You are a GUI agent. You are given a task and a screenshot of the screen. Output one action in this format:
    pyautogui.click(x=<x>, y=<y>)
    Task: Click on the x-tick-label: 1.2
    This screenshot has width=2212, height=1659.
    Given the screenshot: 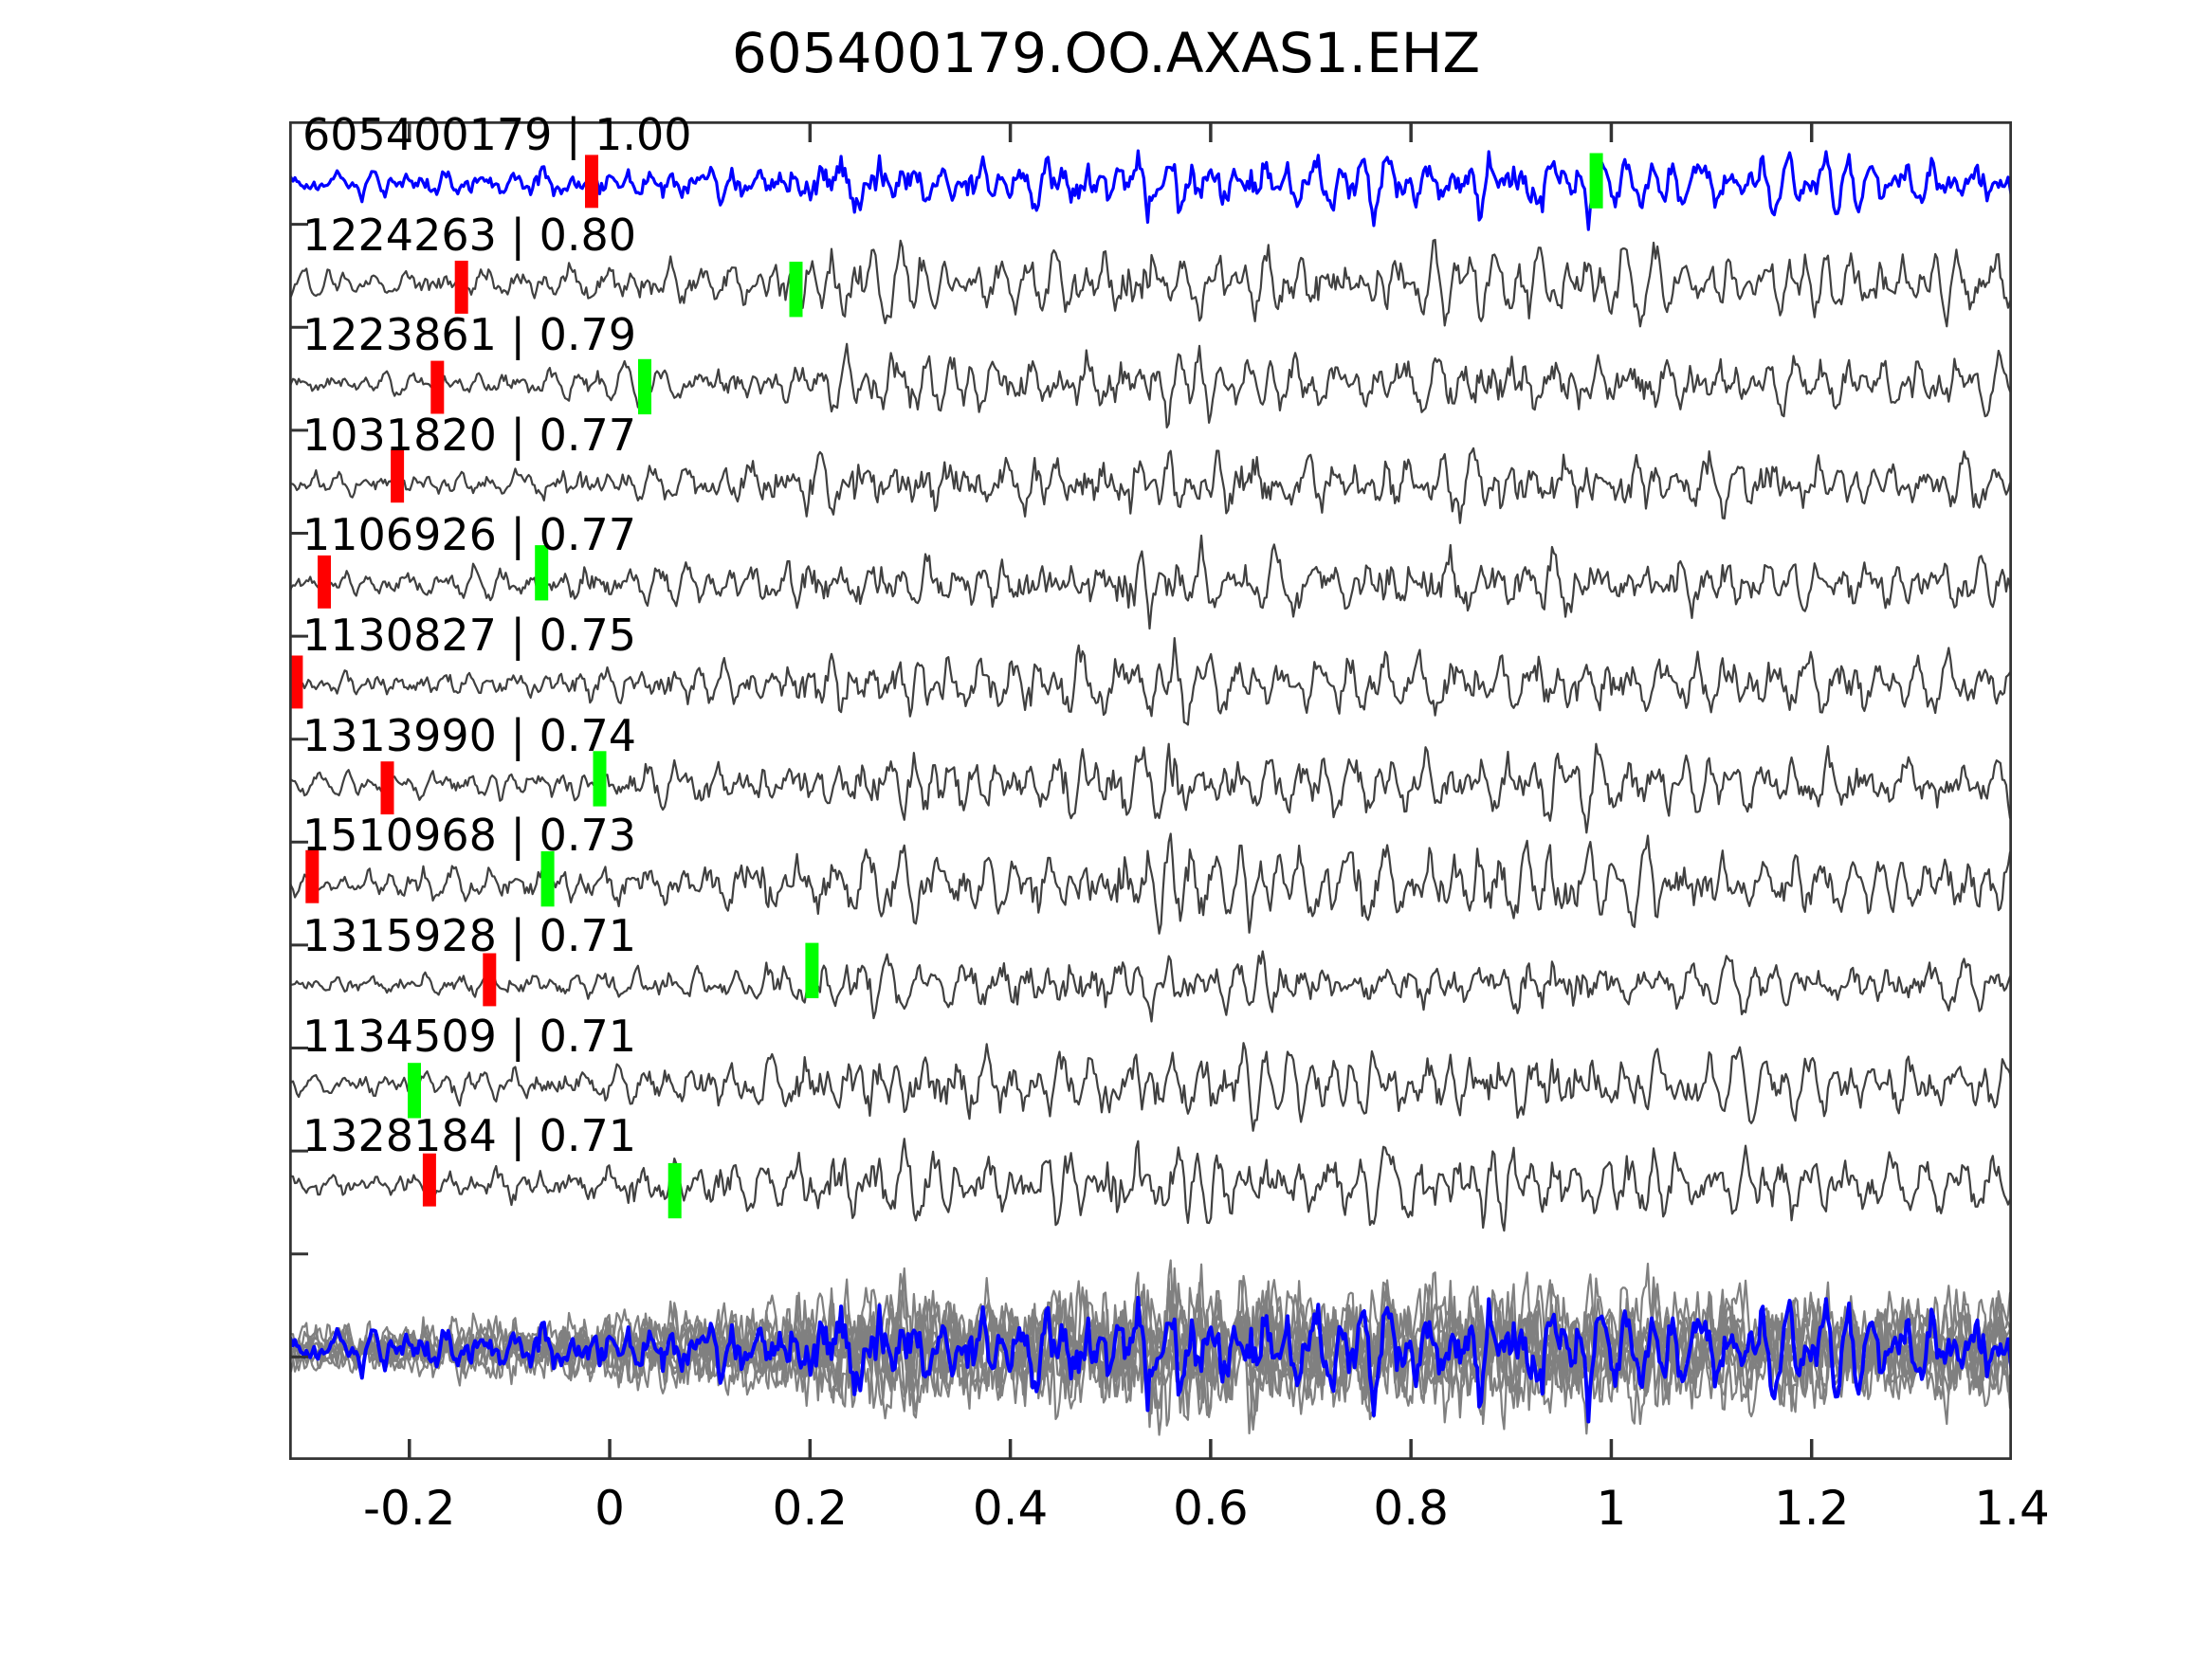 What is the action you would take?
    pyautogui.click(x=1811, y=1508)
    